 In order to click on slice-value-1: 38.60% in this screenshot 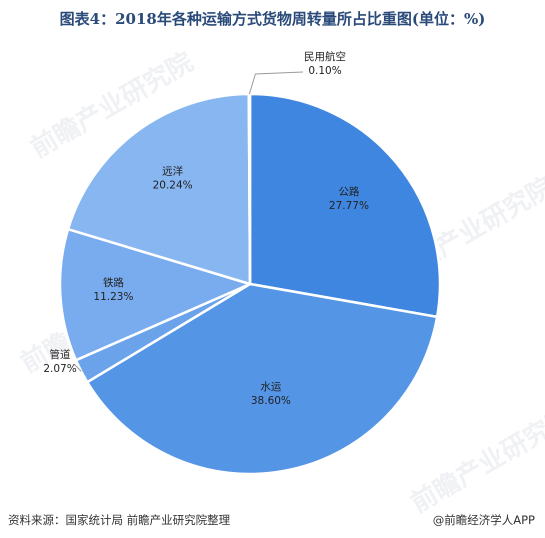, I will do `click(271, 401)`.